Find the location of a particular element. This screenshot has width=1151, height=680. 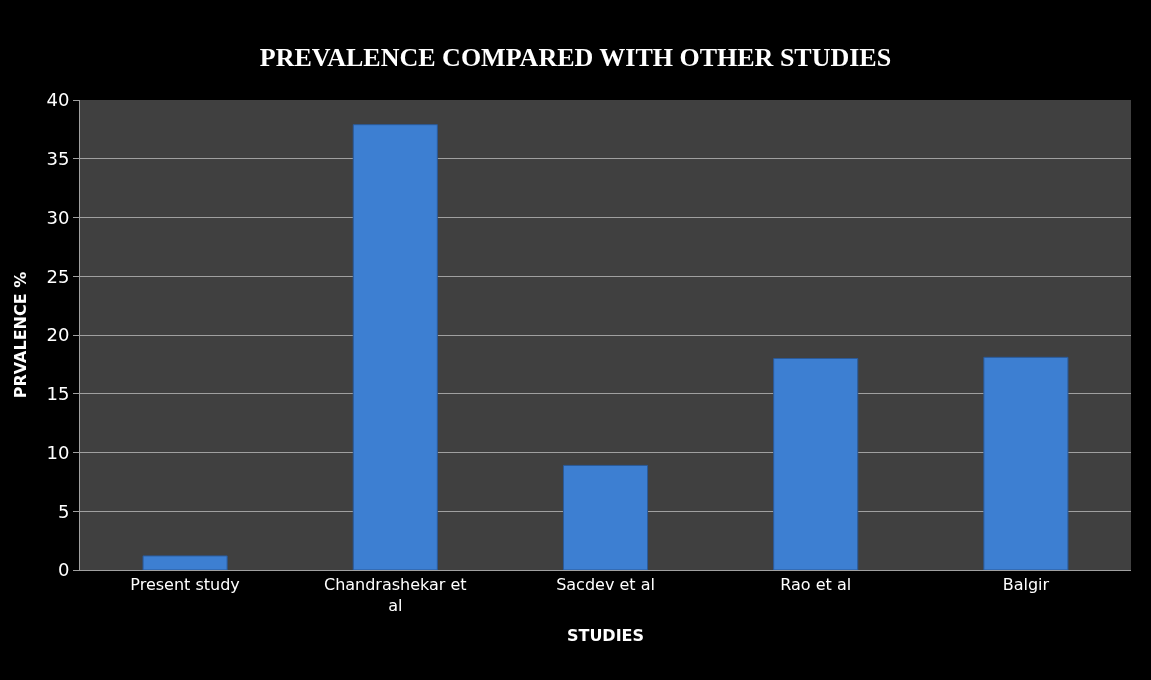

x-tick-label: Rao et al is located at coordinates (816, 585).